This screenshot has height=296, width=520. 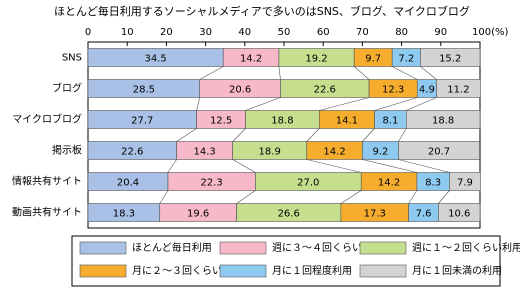 What do you see at coordinates (262, 11) in the screenshot?
I see `chart-title: ほとんど毎日利用するソーシャルメディアで多いのはSNS、ブログ、マイクロブログ` at bounding box center [262, 11].